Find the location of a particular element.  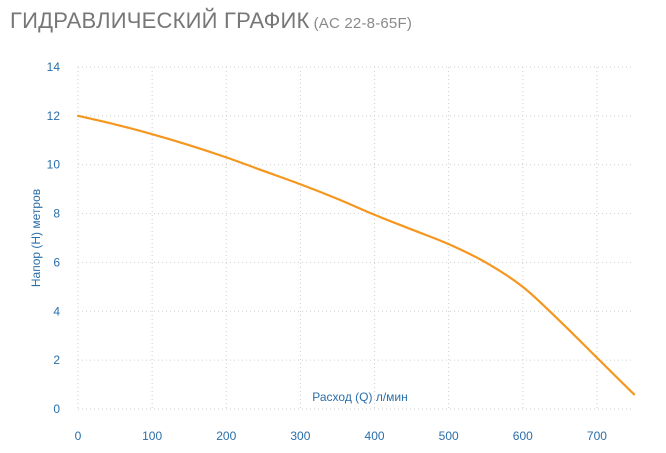

y-tick-label: 2 is located at coordinates (56, 360).